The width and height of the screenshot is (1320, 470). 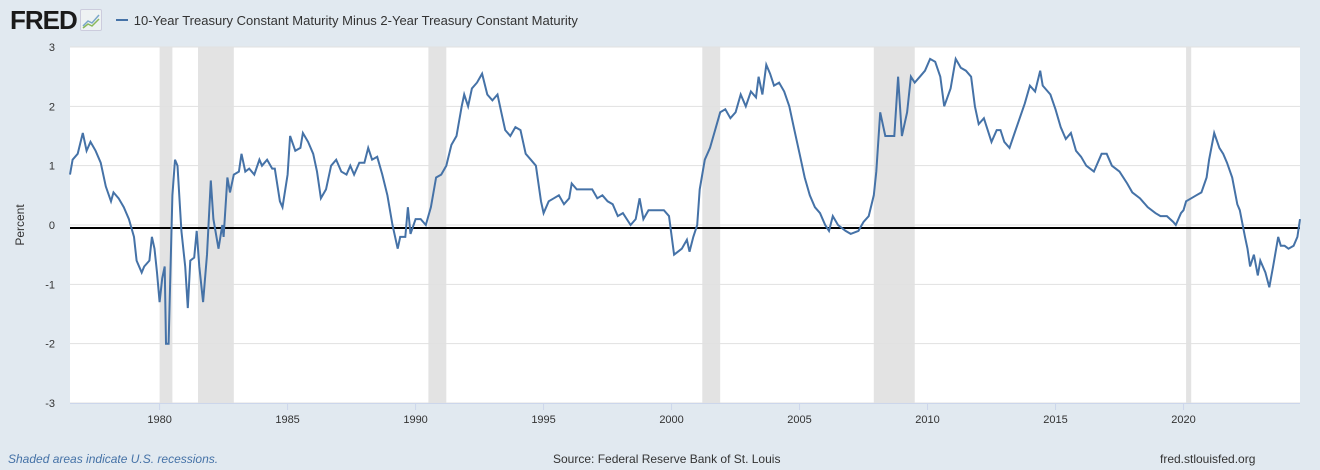 What do you see at coordinates (927, 420) in the screenshot?
I see `x-tick-label: 2010` at bounding box center [927, 420].